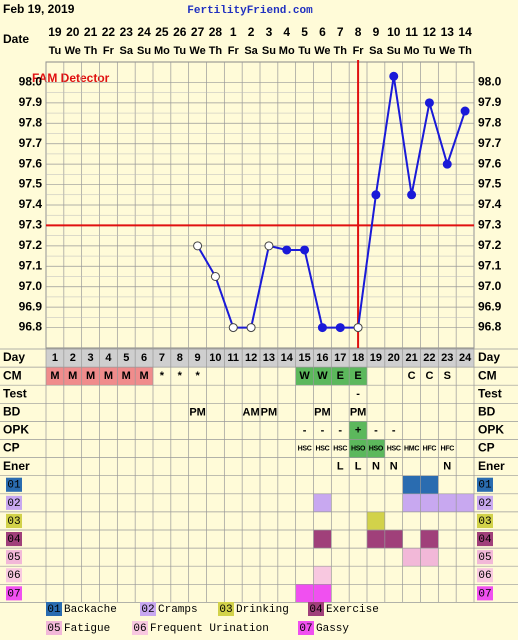 The image size is (518, 640). I want to click on date-label: 28, so click(216, 32).